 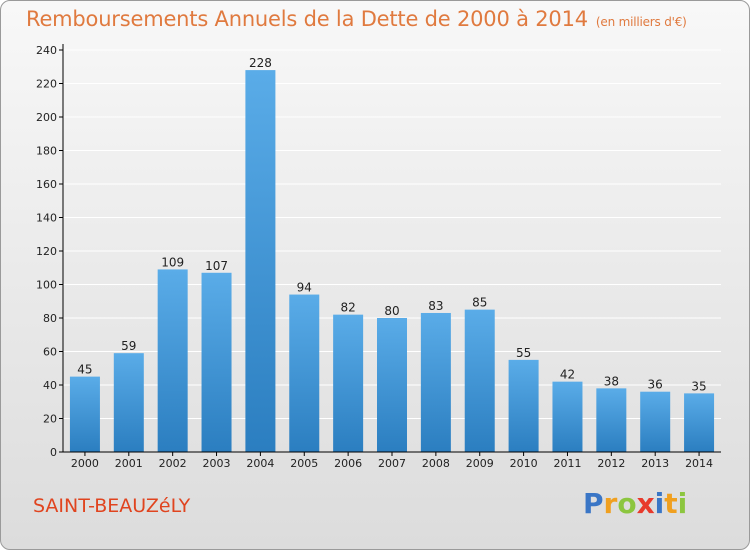 What do you see at coordinates (46, 218) in the screenshot?
I see `y-tick-label: 140` at bounding box center [46, 218].